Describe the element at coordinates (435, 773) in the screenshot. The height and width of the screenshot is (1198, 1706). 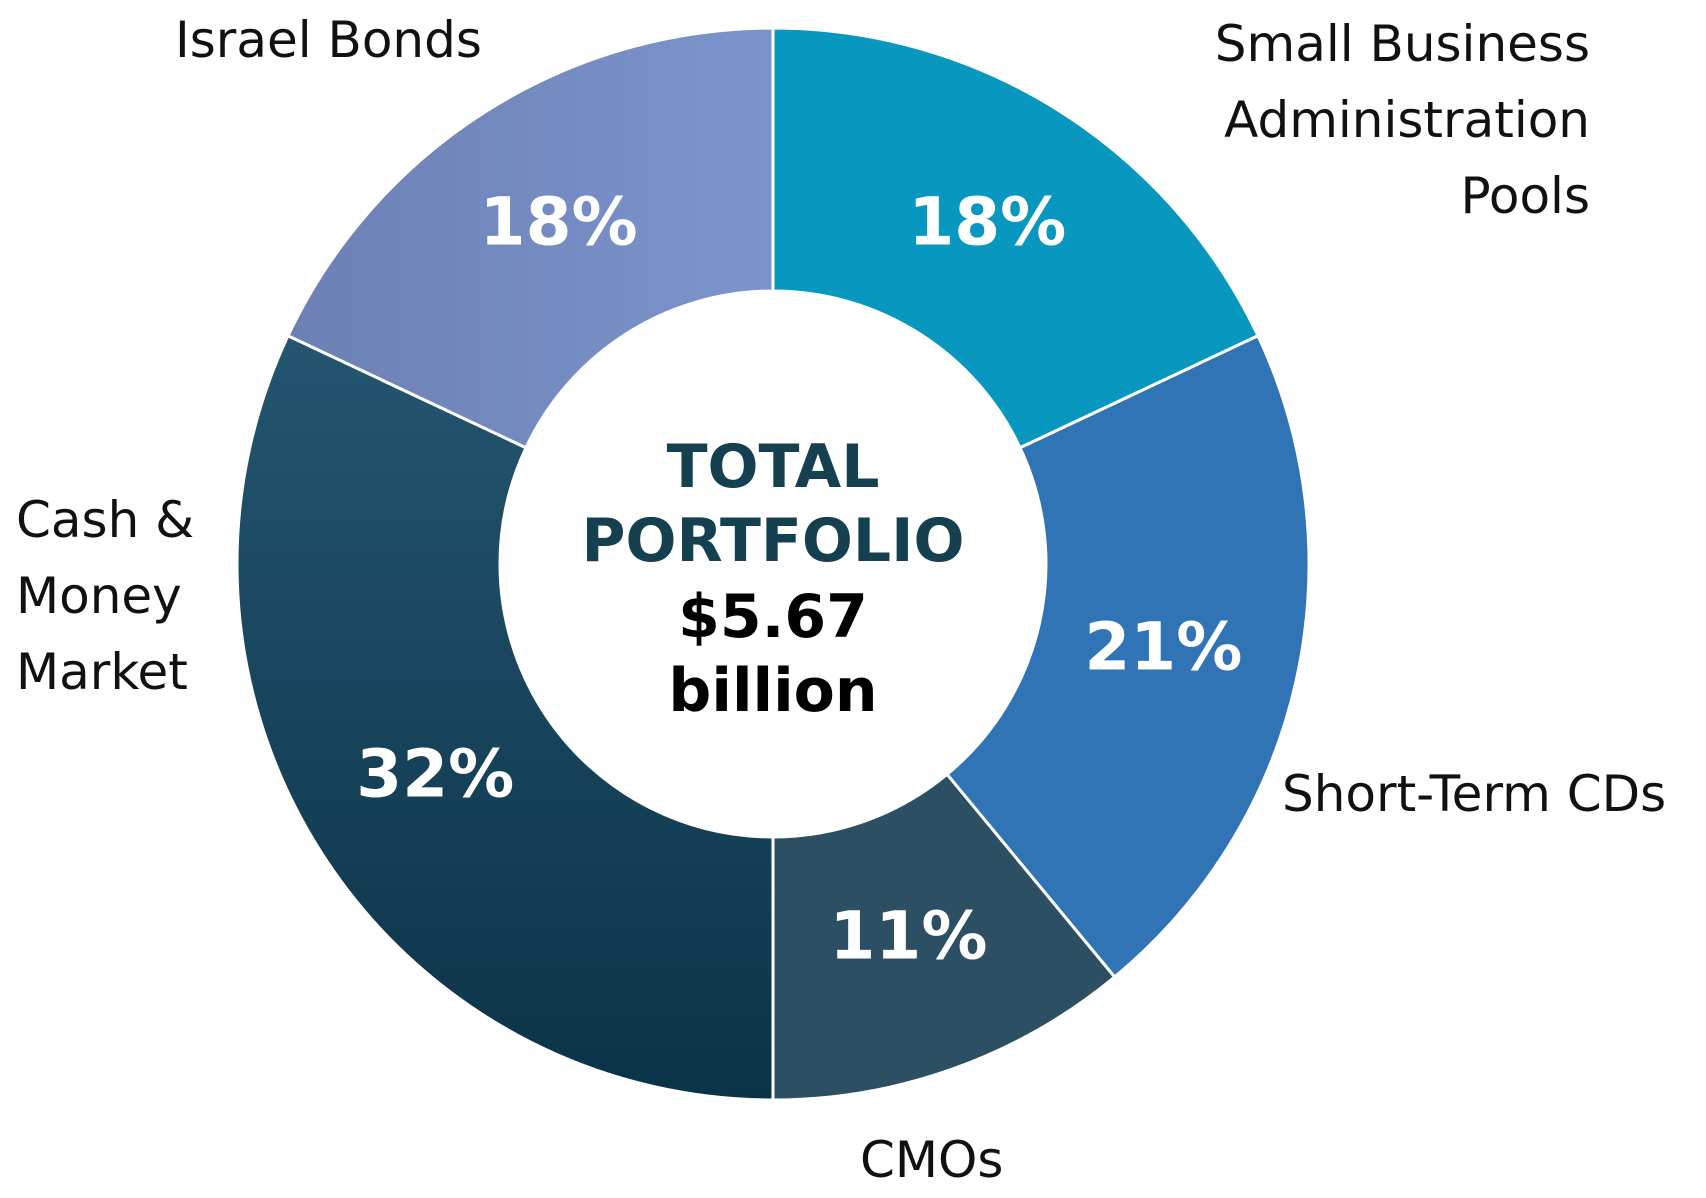
I see `value-label: 32%` at that location.